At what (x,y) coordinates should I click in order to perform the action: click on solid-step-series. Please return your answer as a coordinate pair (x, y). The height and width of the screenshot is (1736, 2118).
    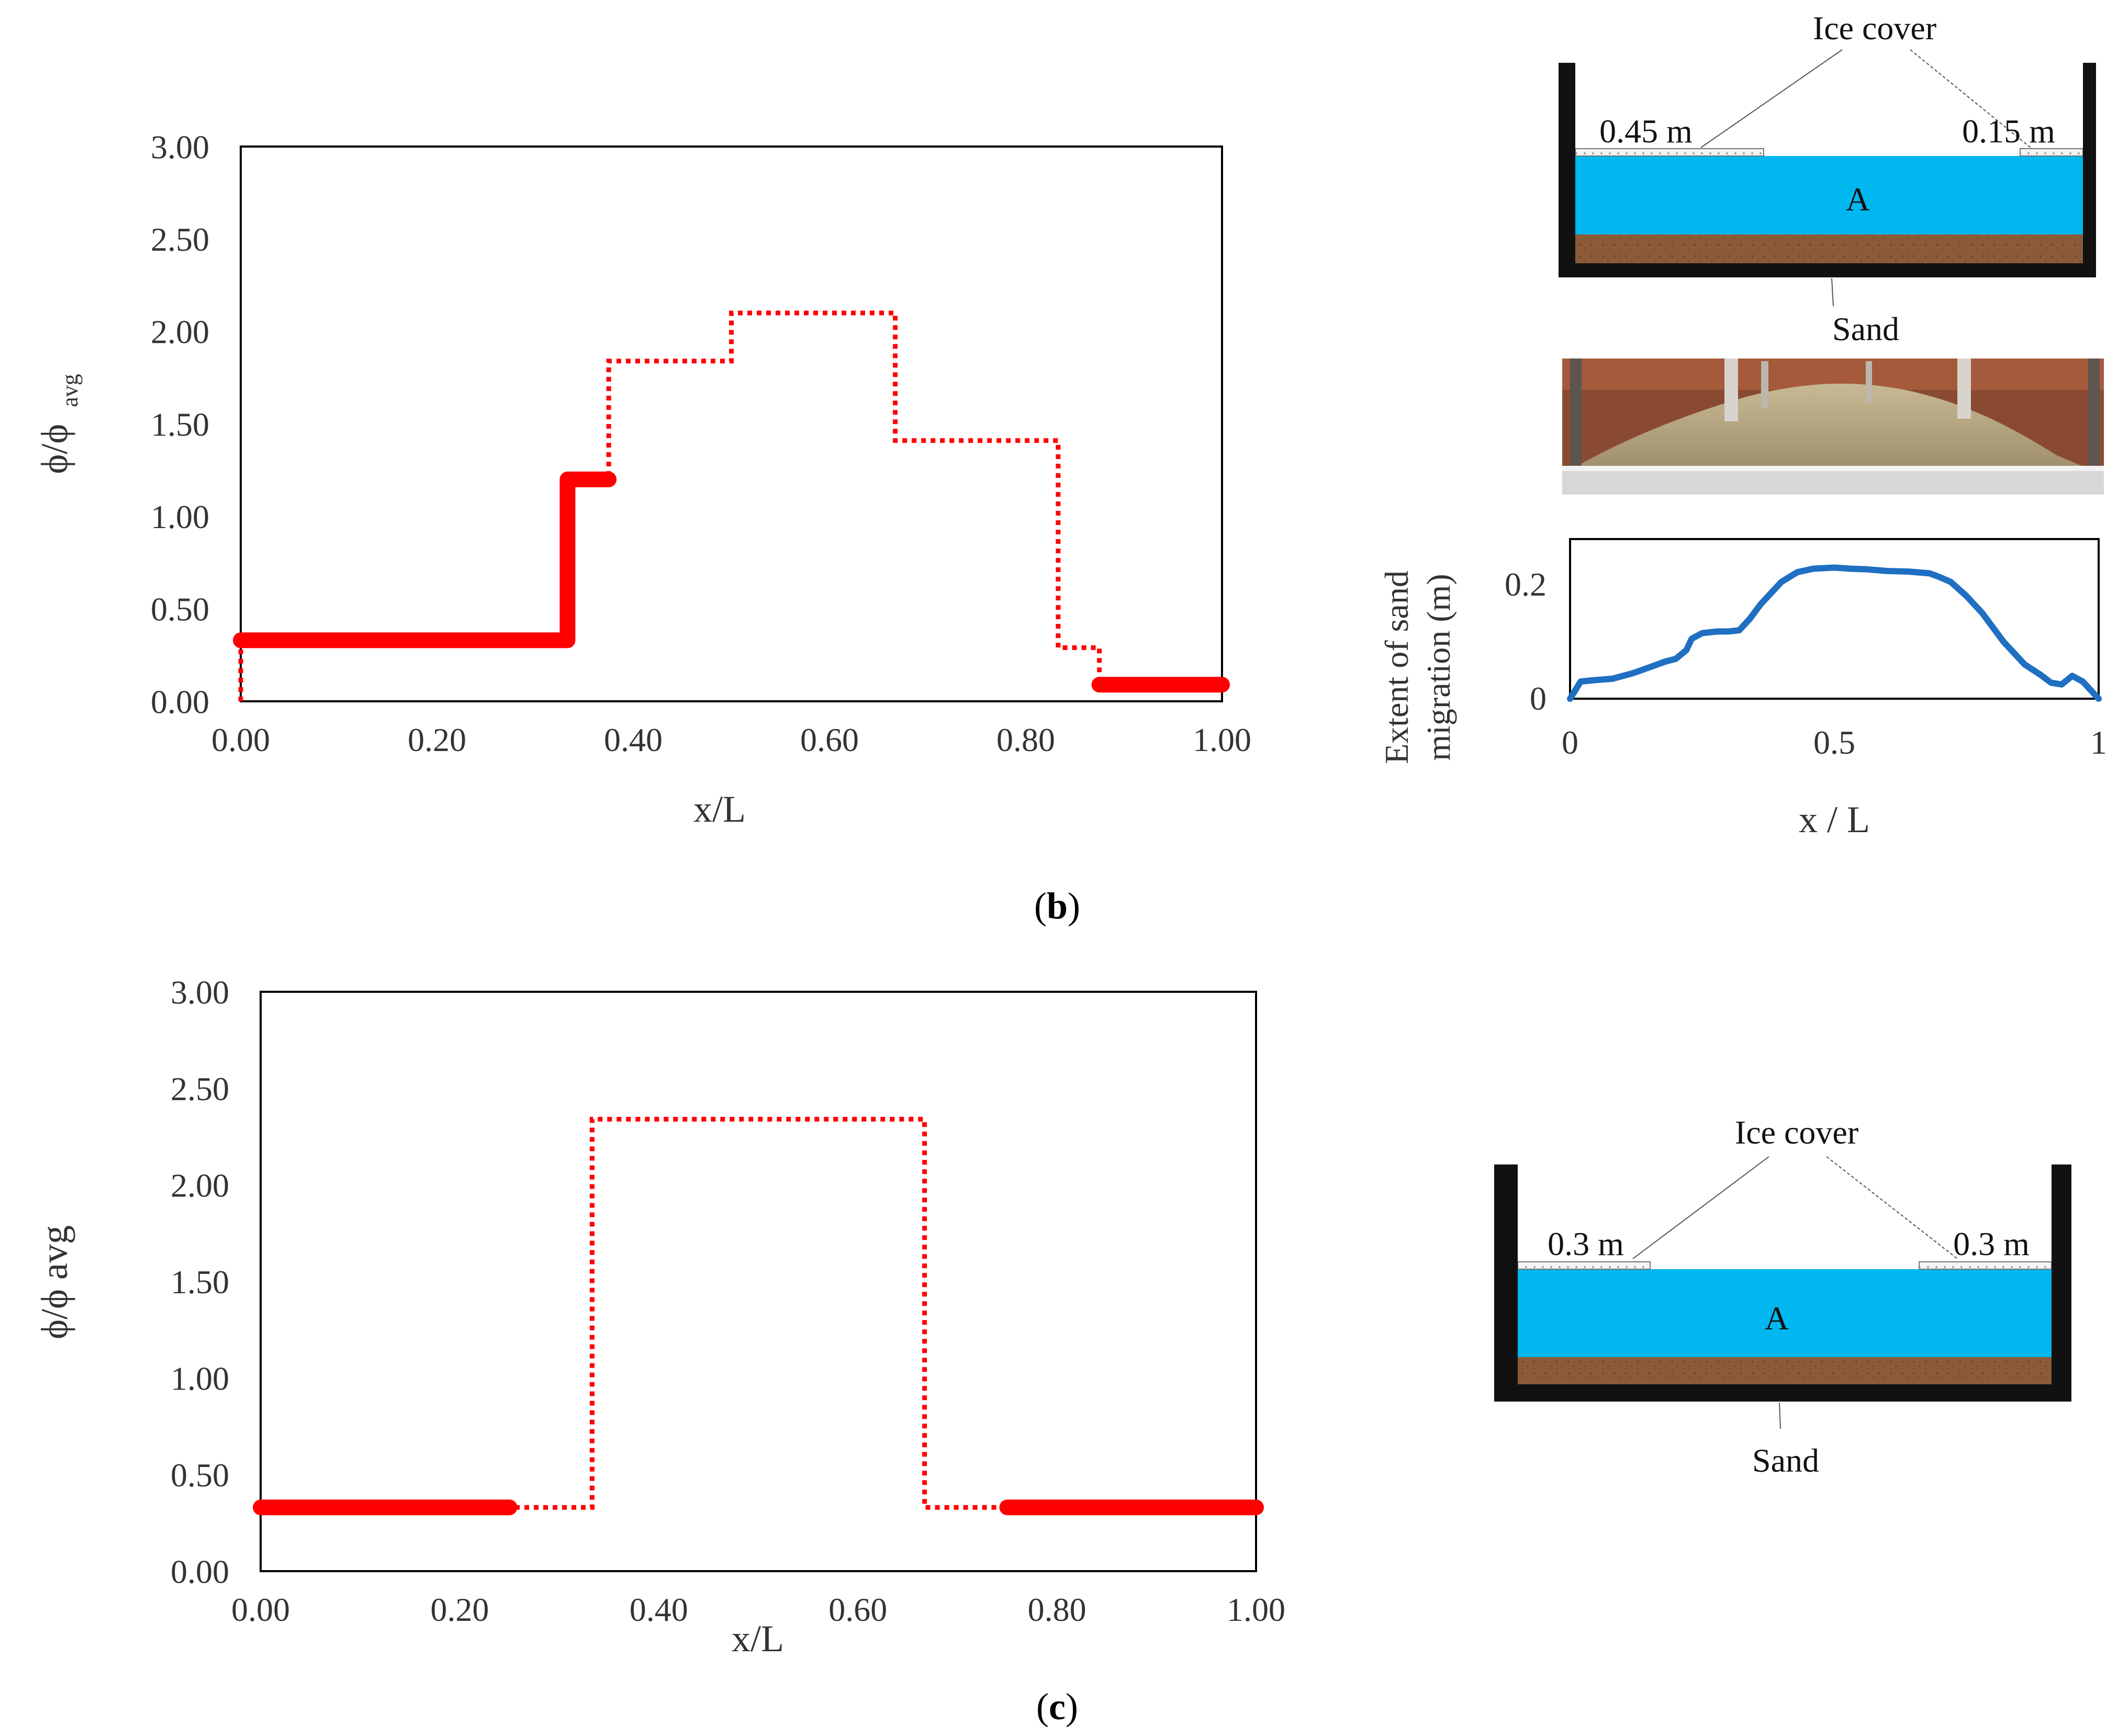
    Looking at the image, I should click on (425, 560).